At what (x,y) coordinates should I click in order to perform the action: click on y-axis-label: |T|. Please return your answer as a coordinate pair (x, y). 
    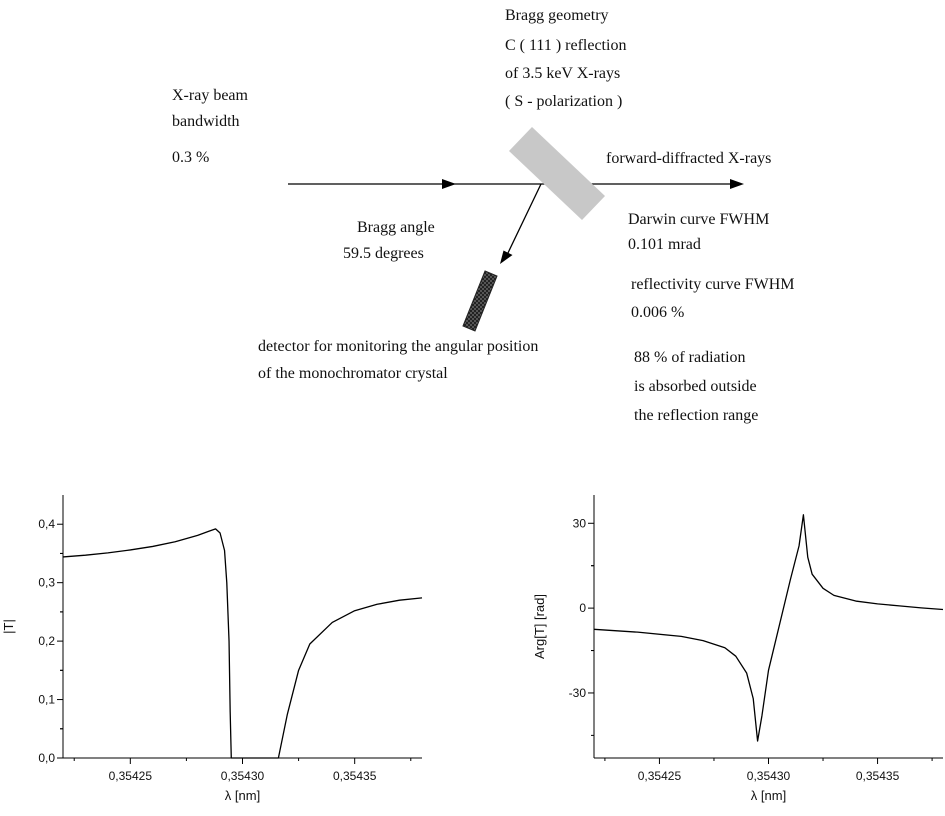
    Looking at the image, I should click on (8, 626).